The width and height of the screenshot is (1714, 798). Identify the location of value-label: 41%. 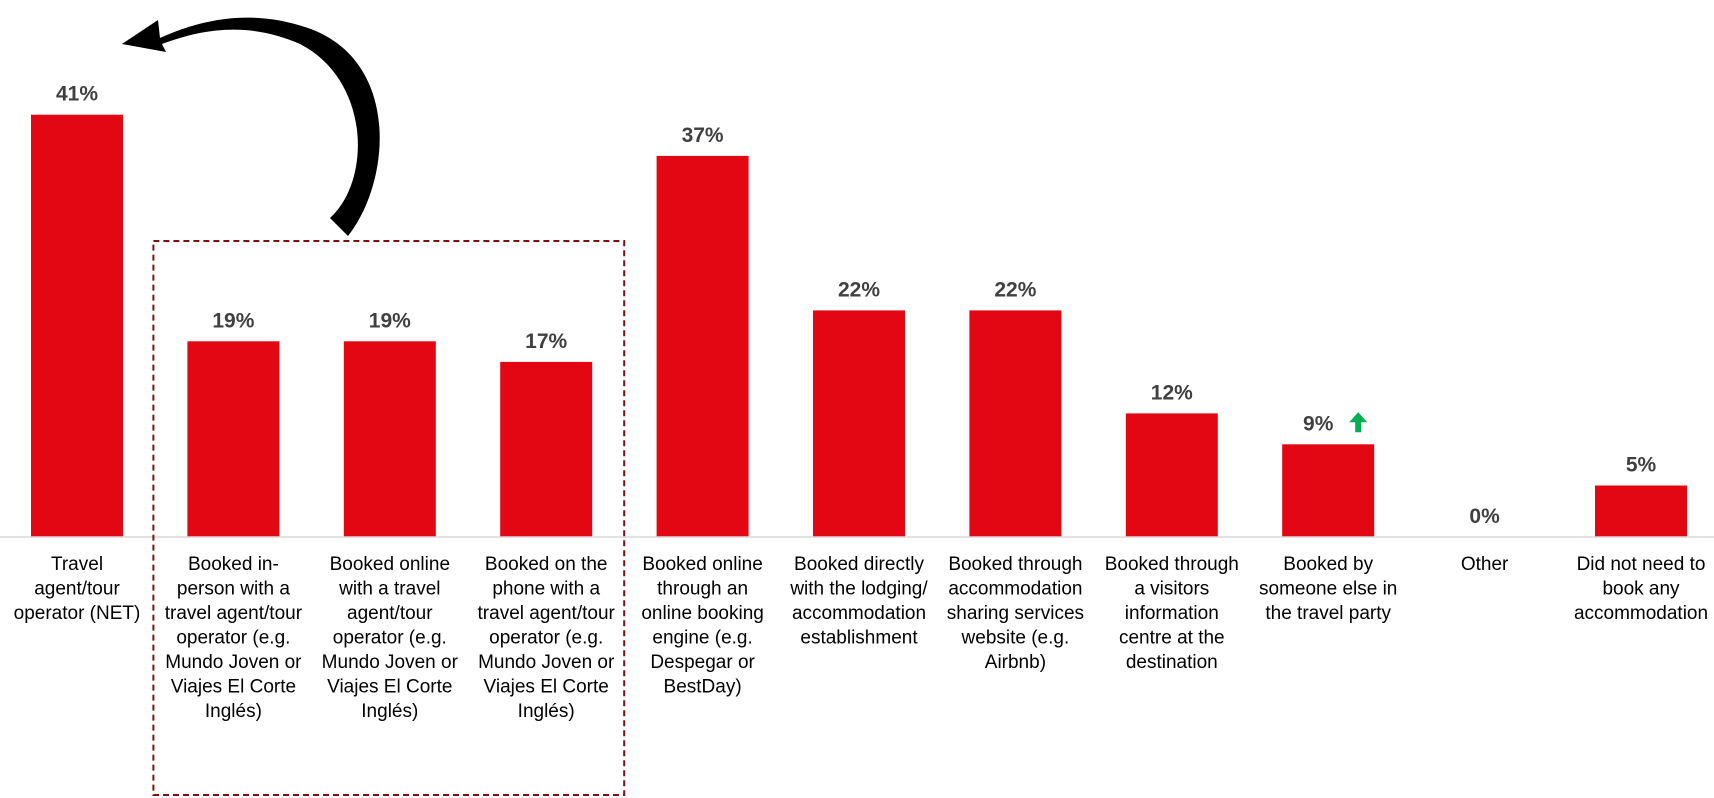
(77, 94).